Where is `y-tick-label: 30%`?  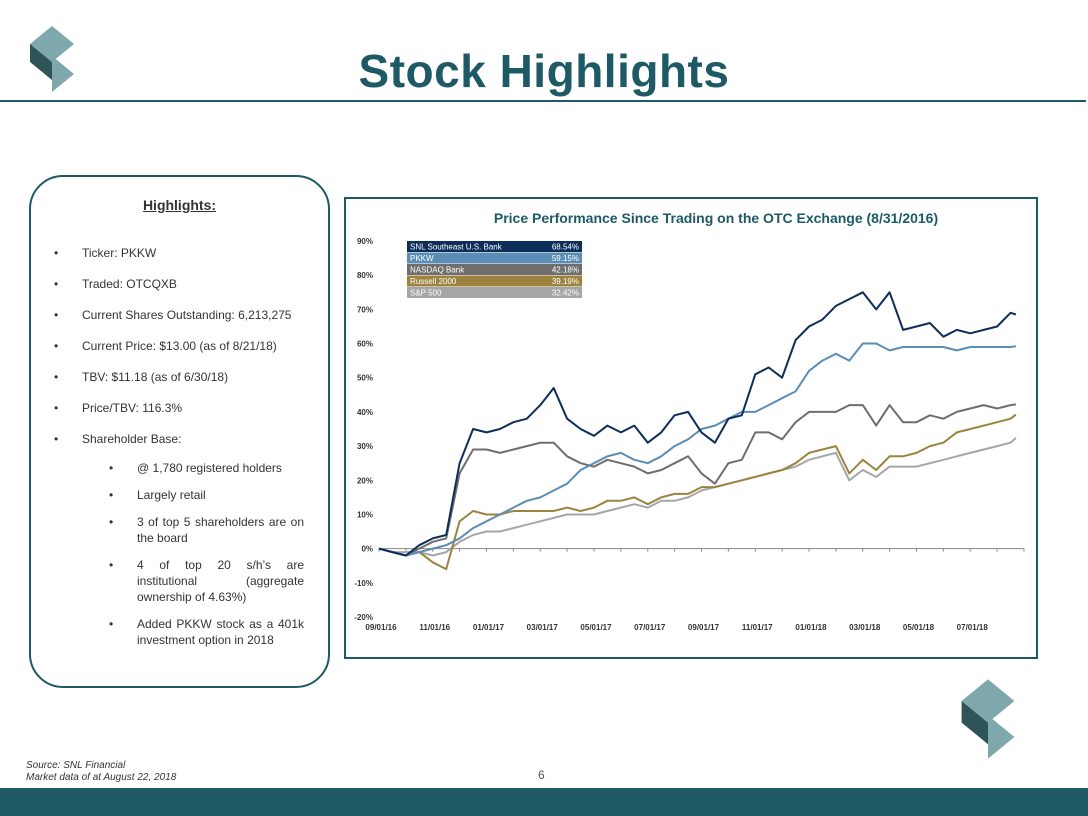 y-tick-label: 30% is located at coordinates (365, 446).